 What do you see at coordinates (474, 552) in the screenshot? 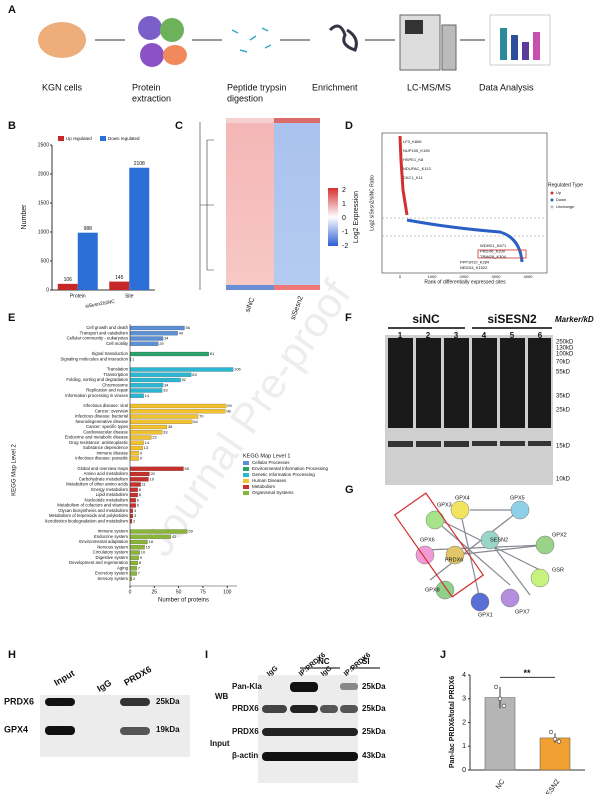
I see `network` at bounding box center [474, 552].